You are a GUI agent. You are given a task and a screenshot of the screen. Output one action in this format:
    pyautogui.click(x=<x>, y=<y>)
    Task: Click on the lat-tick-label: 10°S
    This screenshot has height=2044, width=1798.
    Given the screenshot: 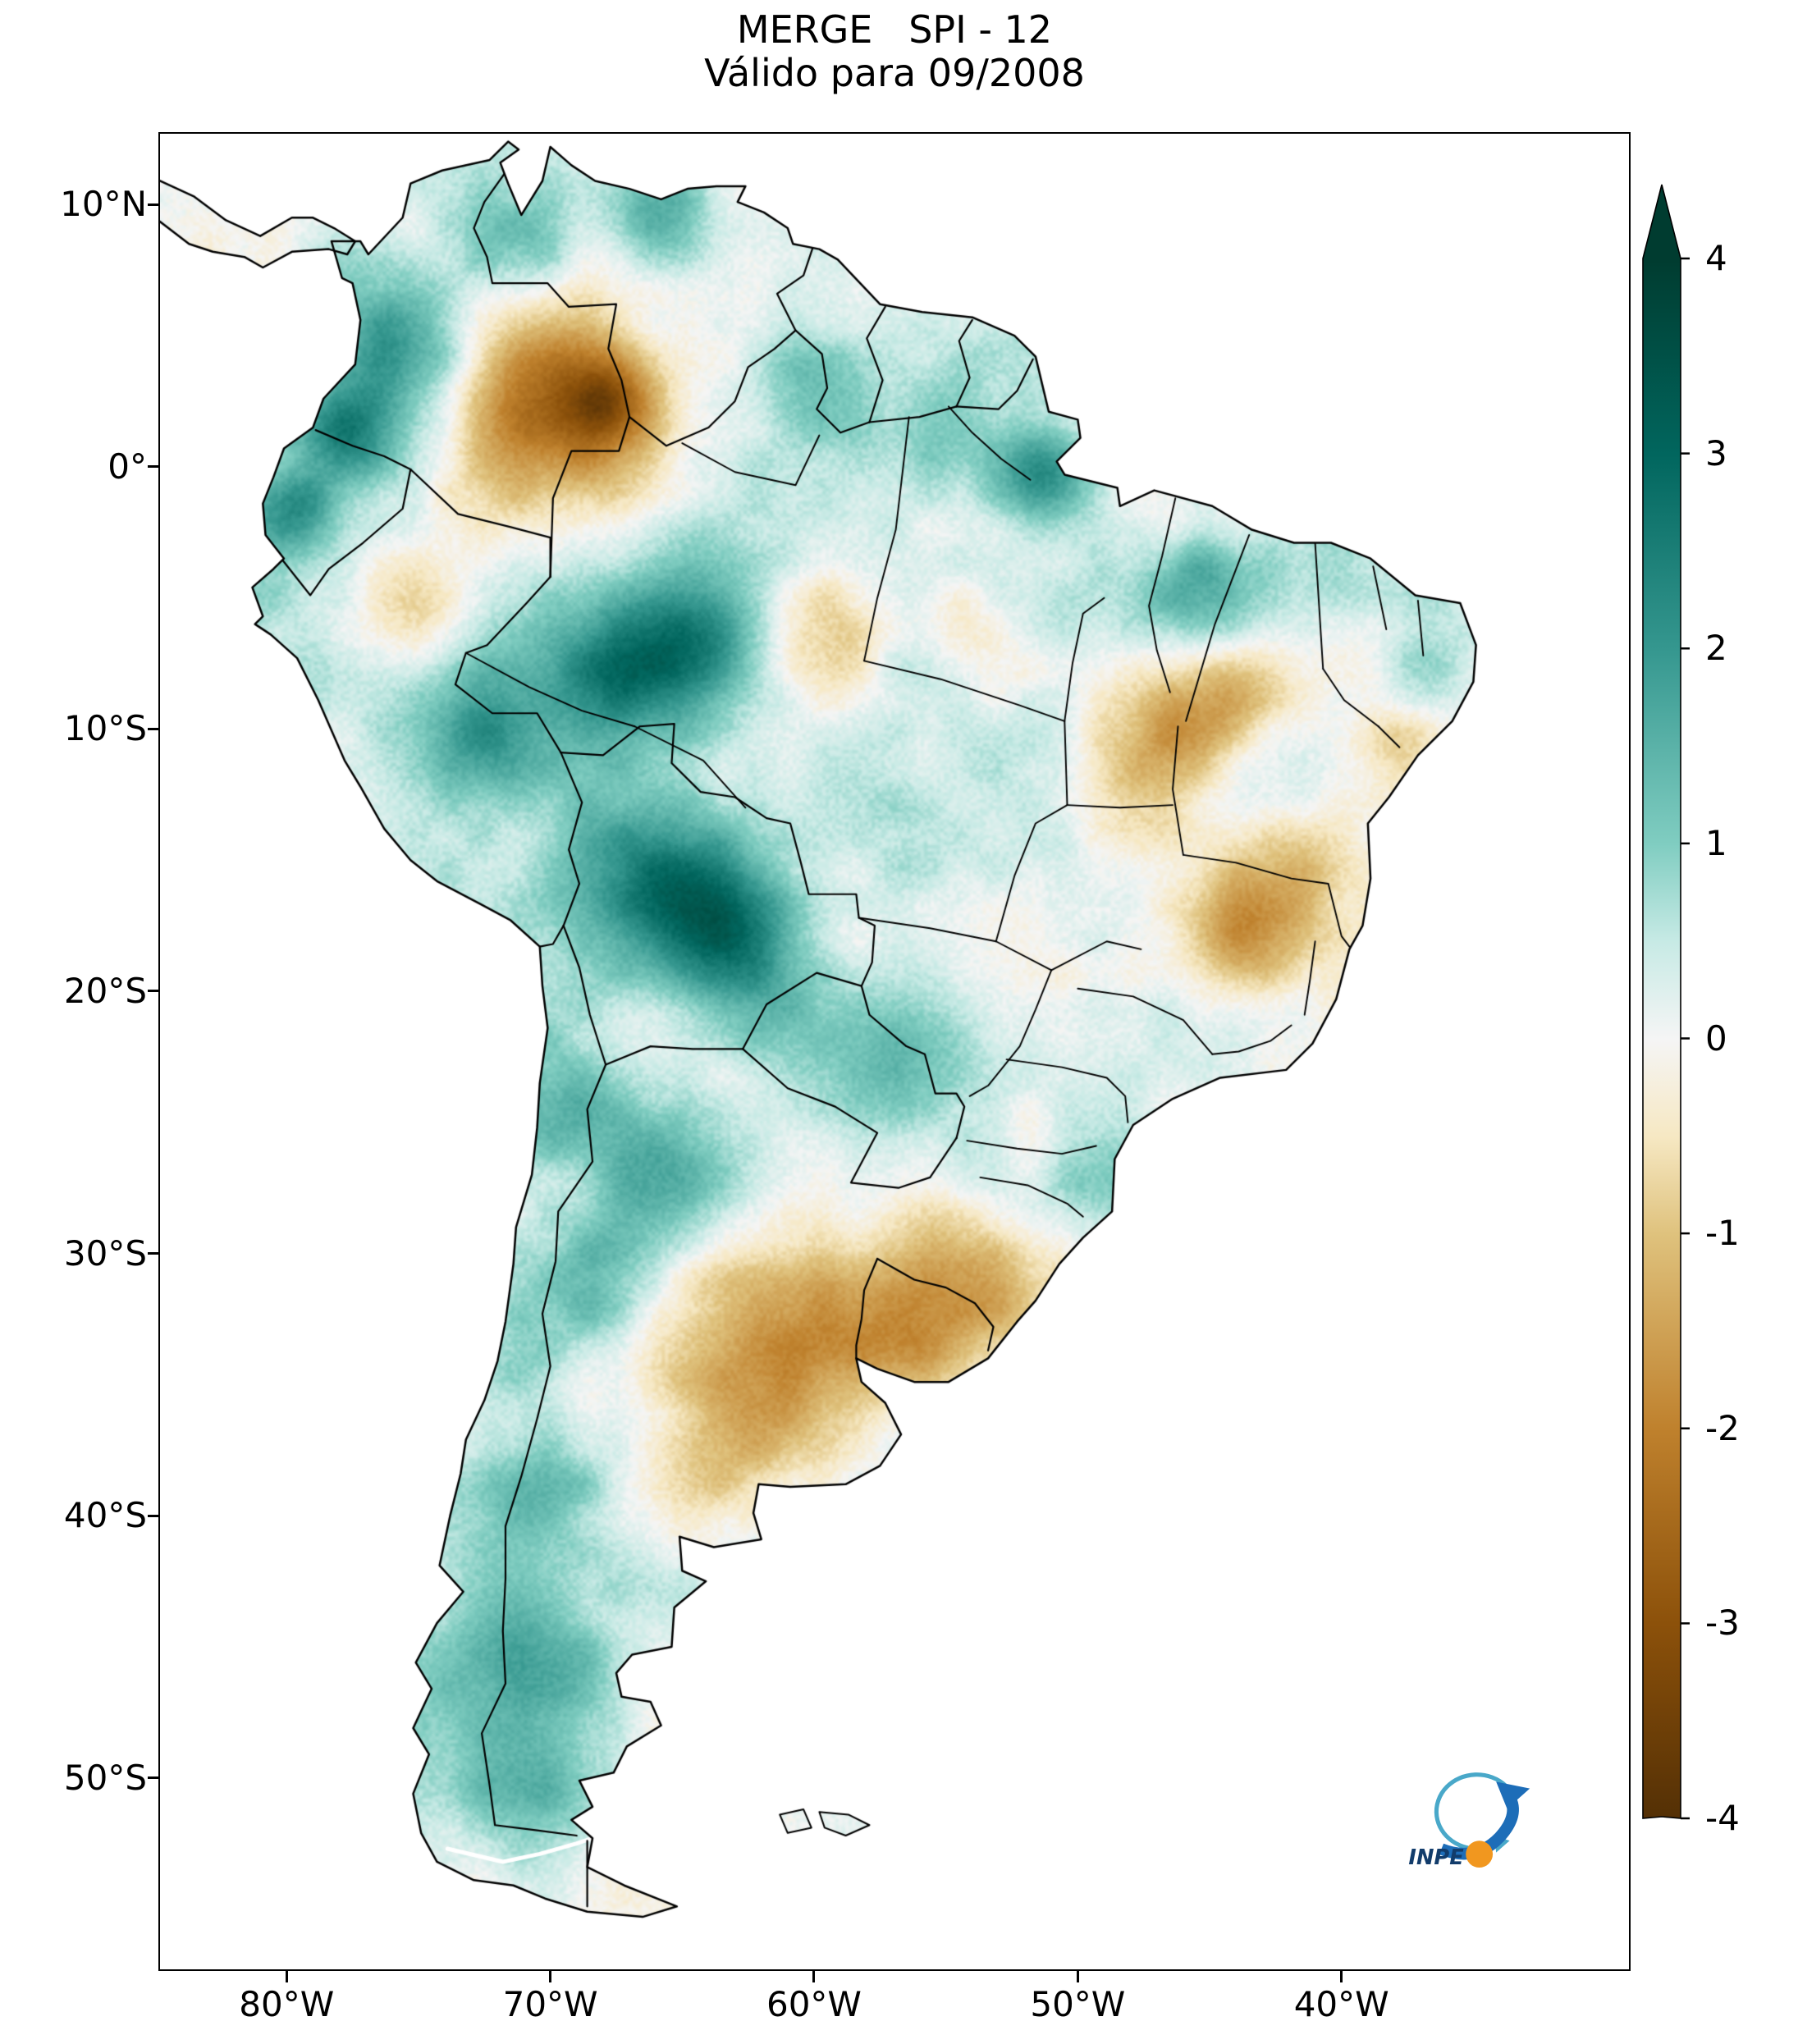 What is the action you would take?
    pyautogui.click(x=105, y=728)
    